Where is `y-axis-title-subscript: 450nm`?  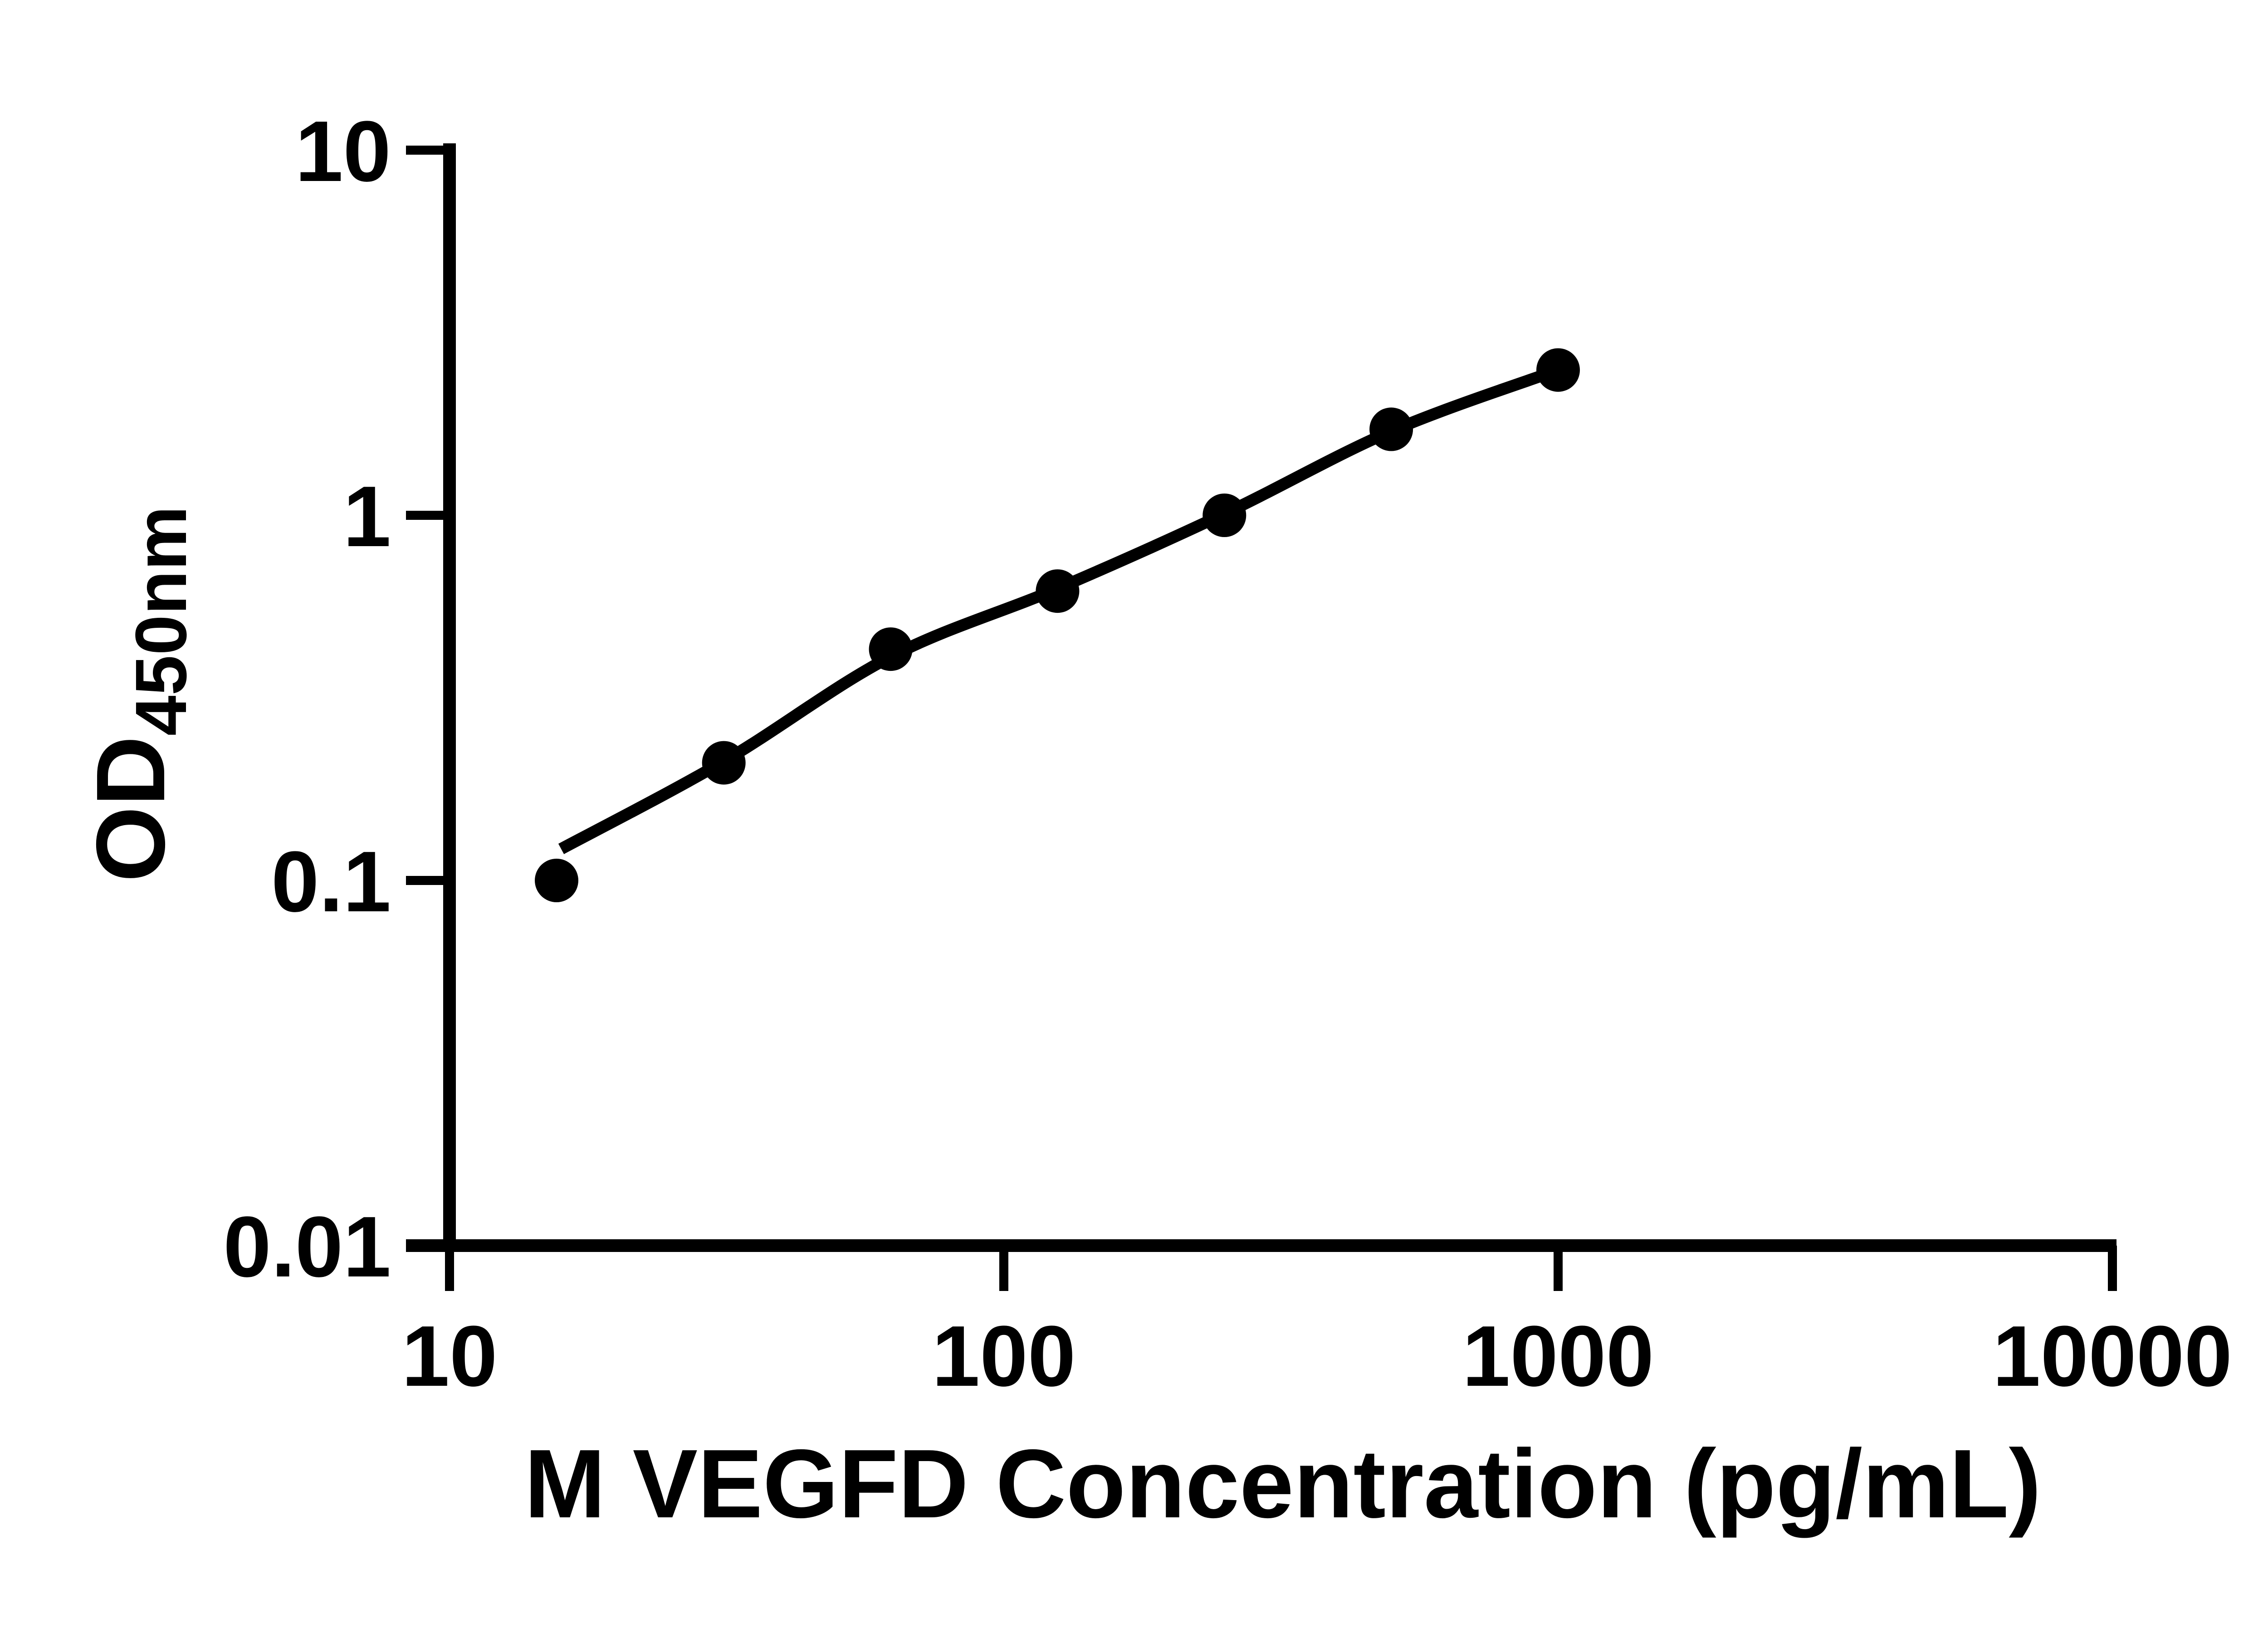 y-axis-title-subscript: 450nm is located at coordinates (161, 621).